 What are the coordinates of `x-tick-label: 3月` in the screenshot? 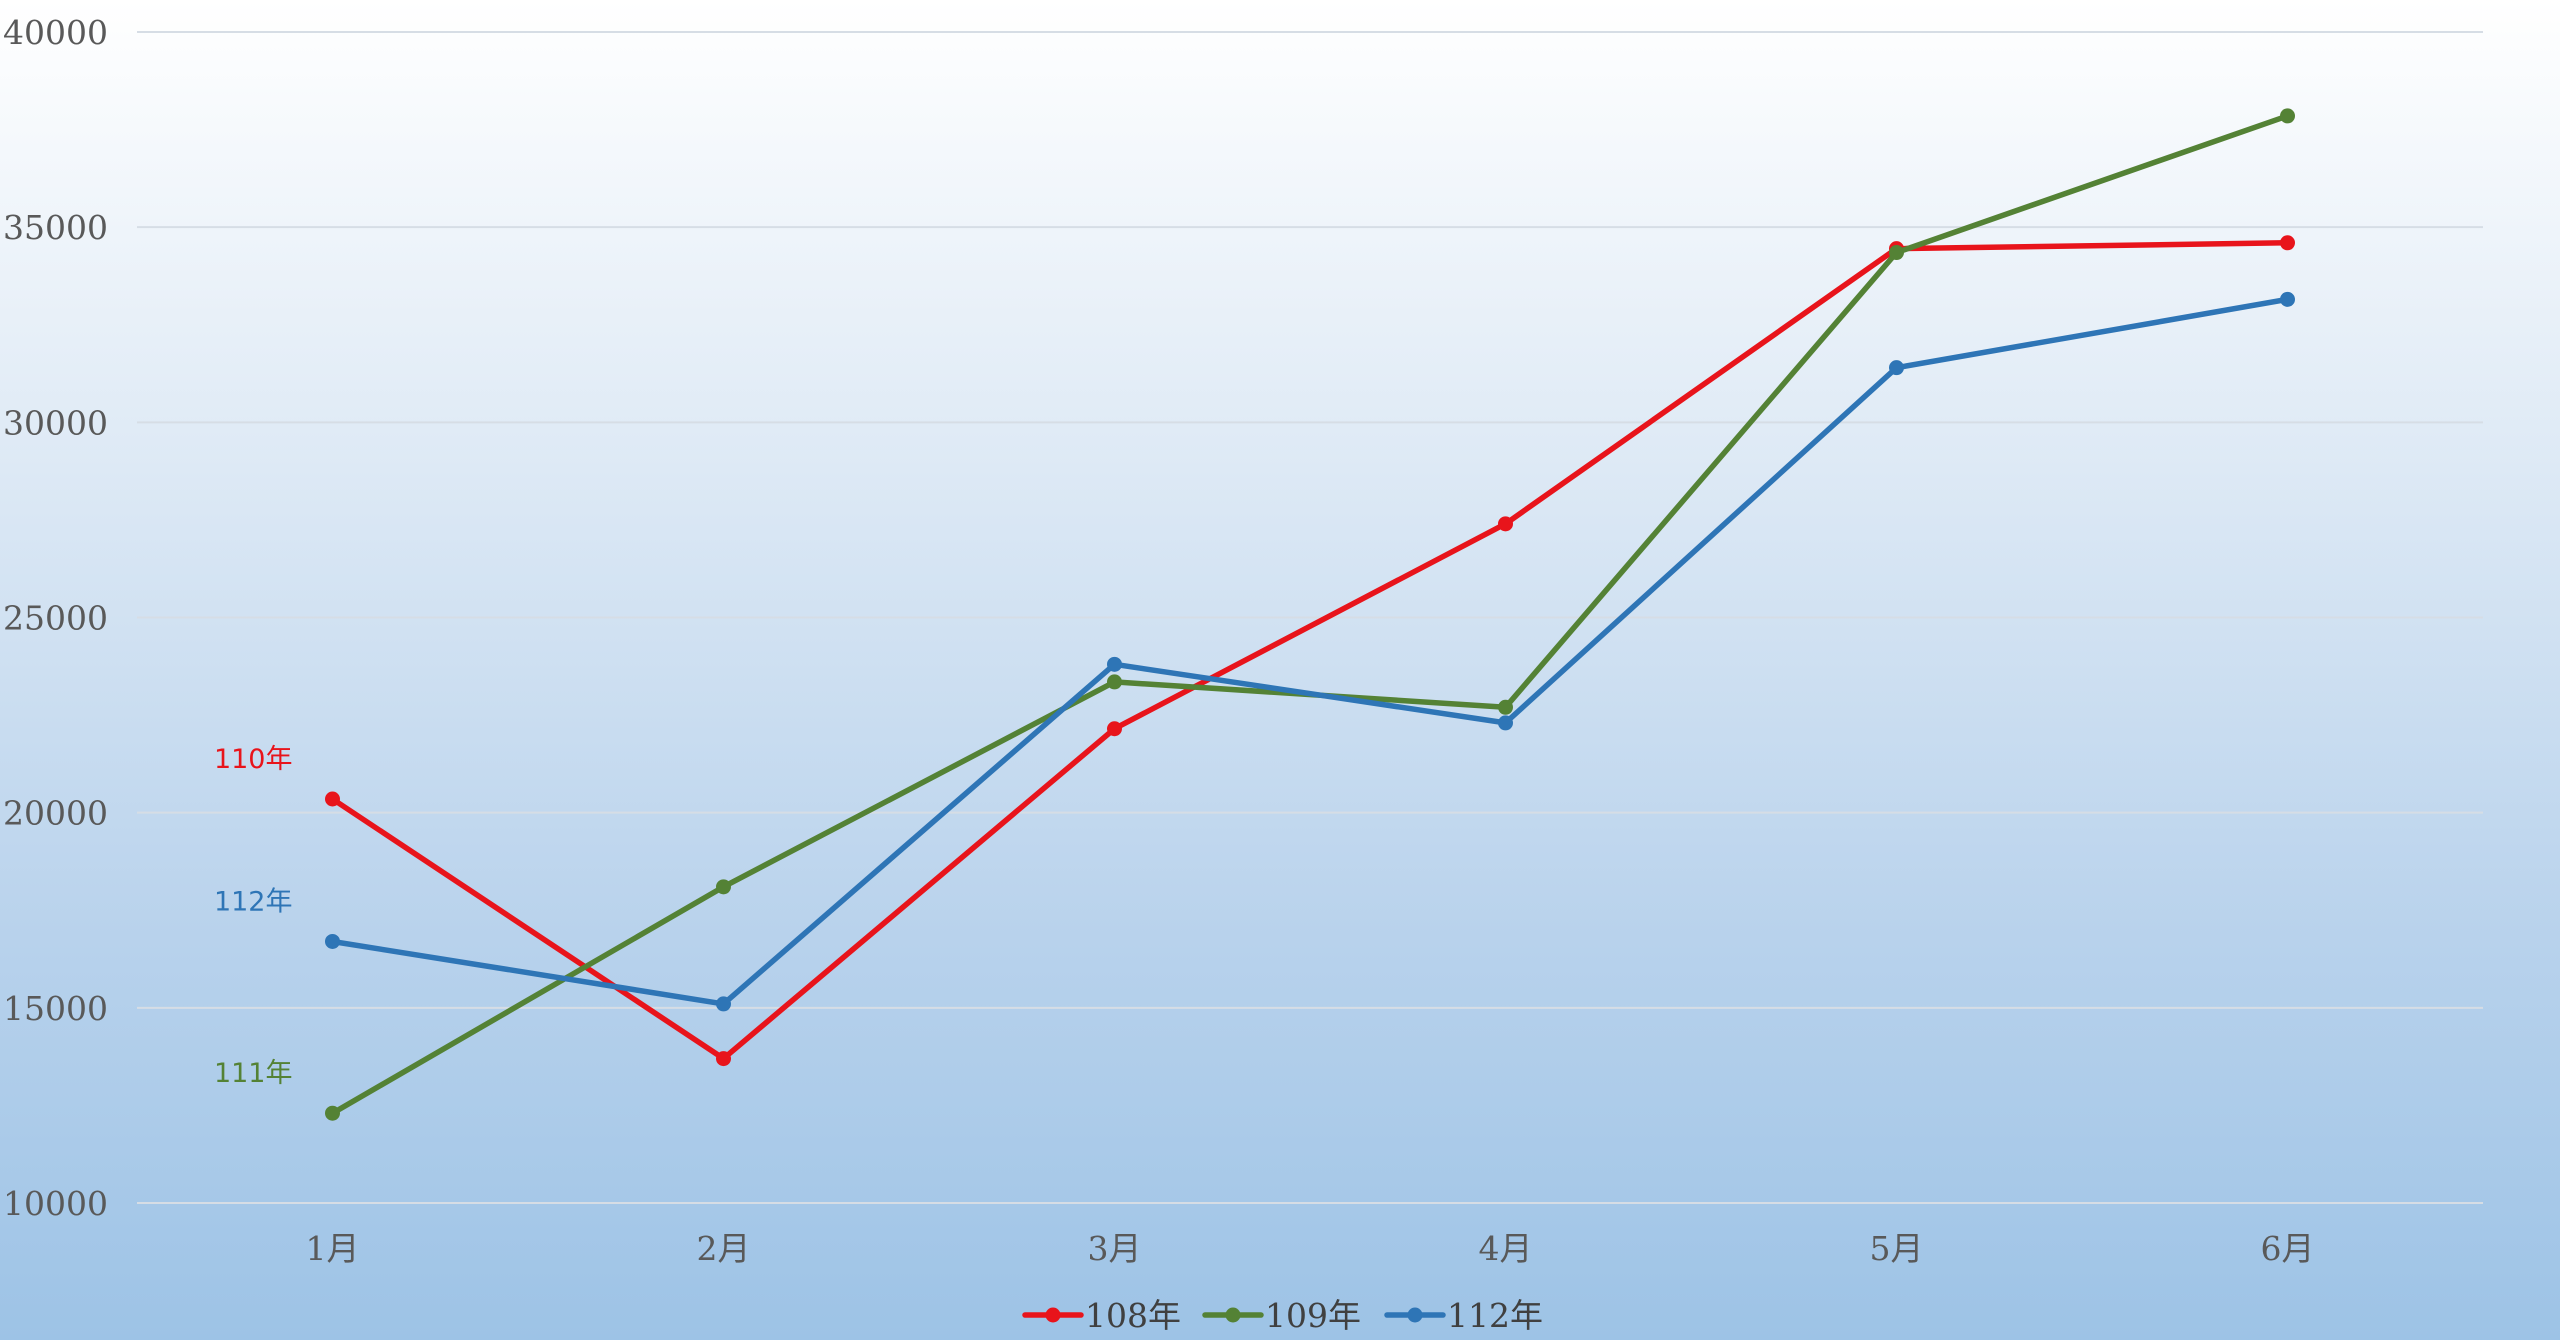 It's located at (1115, 1248).